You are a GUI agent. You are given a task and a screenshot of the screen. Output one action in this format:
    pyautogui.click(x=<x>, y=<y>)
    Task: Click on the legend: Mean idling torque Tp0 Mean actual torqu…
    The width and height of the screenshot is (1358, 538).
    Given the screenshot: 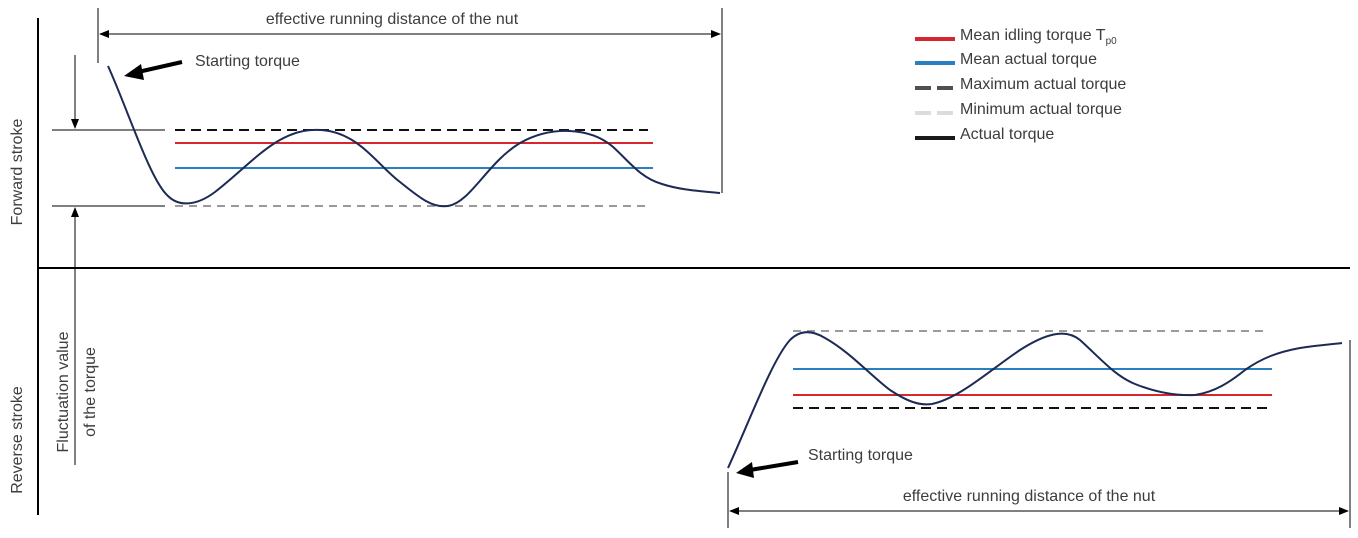 What is the action you would take?
    pyautogui.click(x=1020, y=85)
    